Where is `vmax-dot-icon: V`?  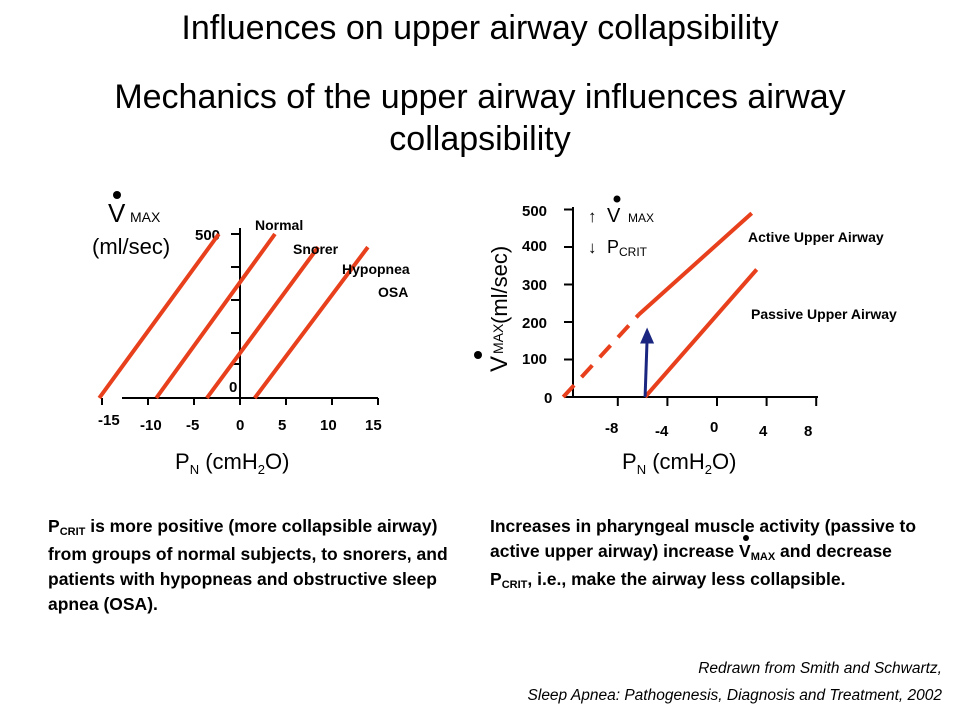 vmax-dot-icon: V is located at coordinates (745, 549).